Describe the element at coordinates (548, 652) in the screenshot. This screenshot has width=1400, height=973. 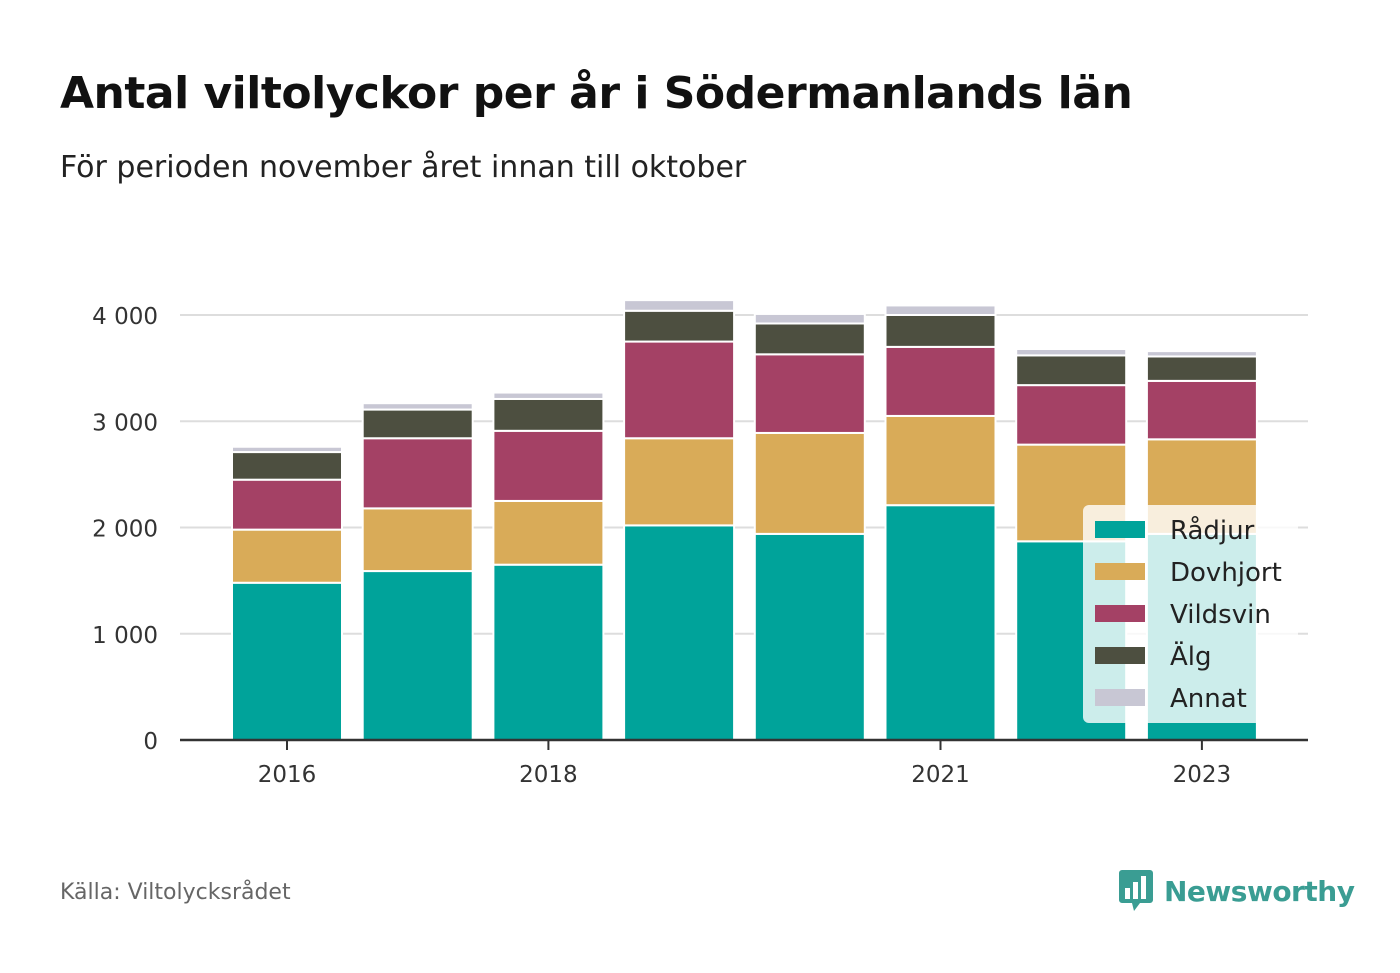
I see `bar-2018-Rådjur` at that location.